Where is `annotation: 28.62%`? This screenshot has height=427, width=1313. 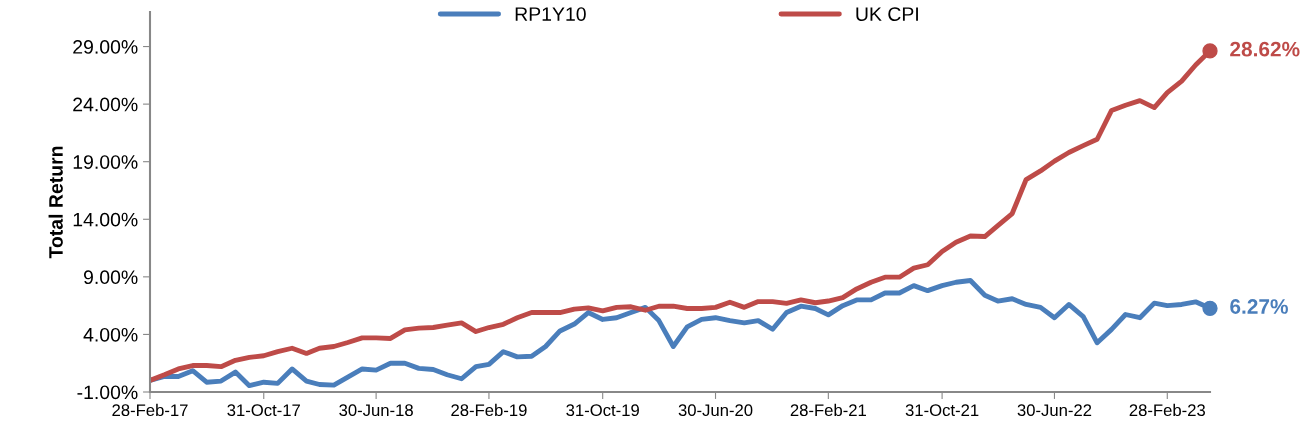
annotation: 28.62% is located at coordinates (1265, 49).